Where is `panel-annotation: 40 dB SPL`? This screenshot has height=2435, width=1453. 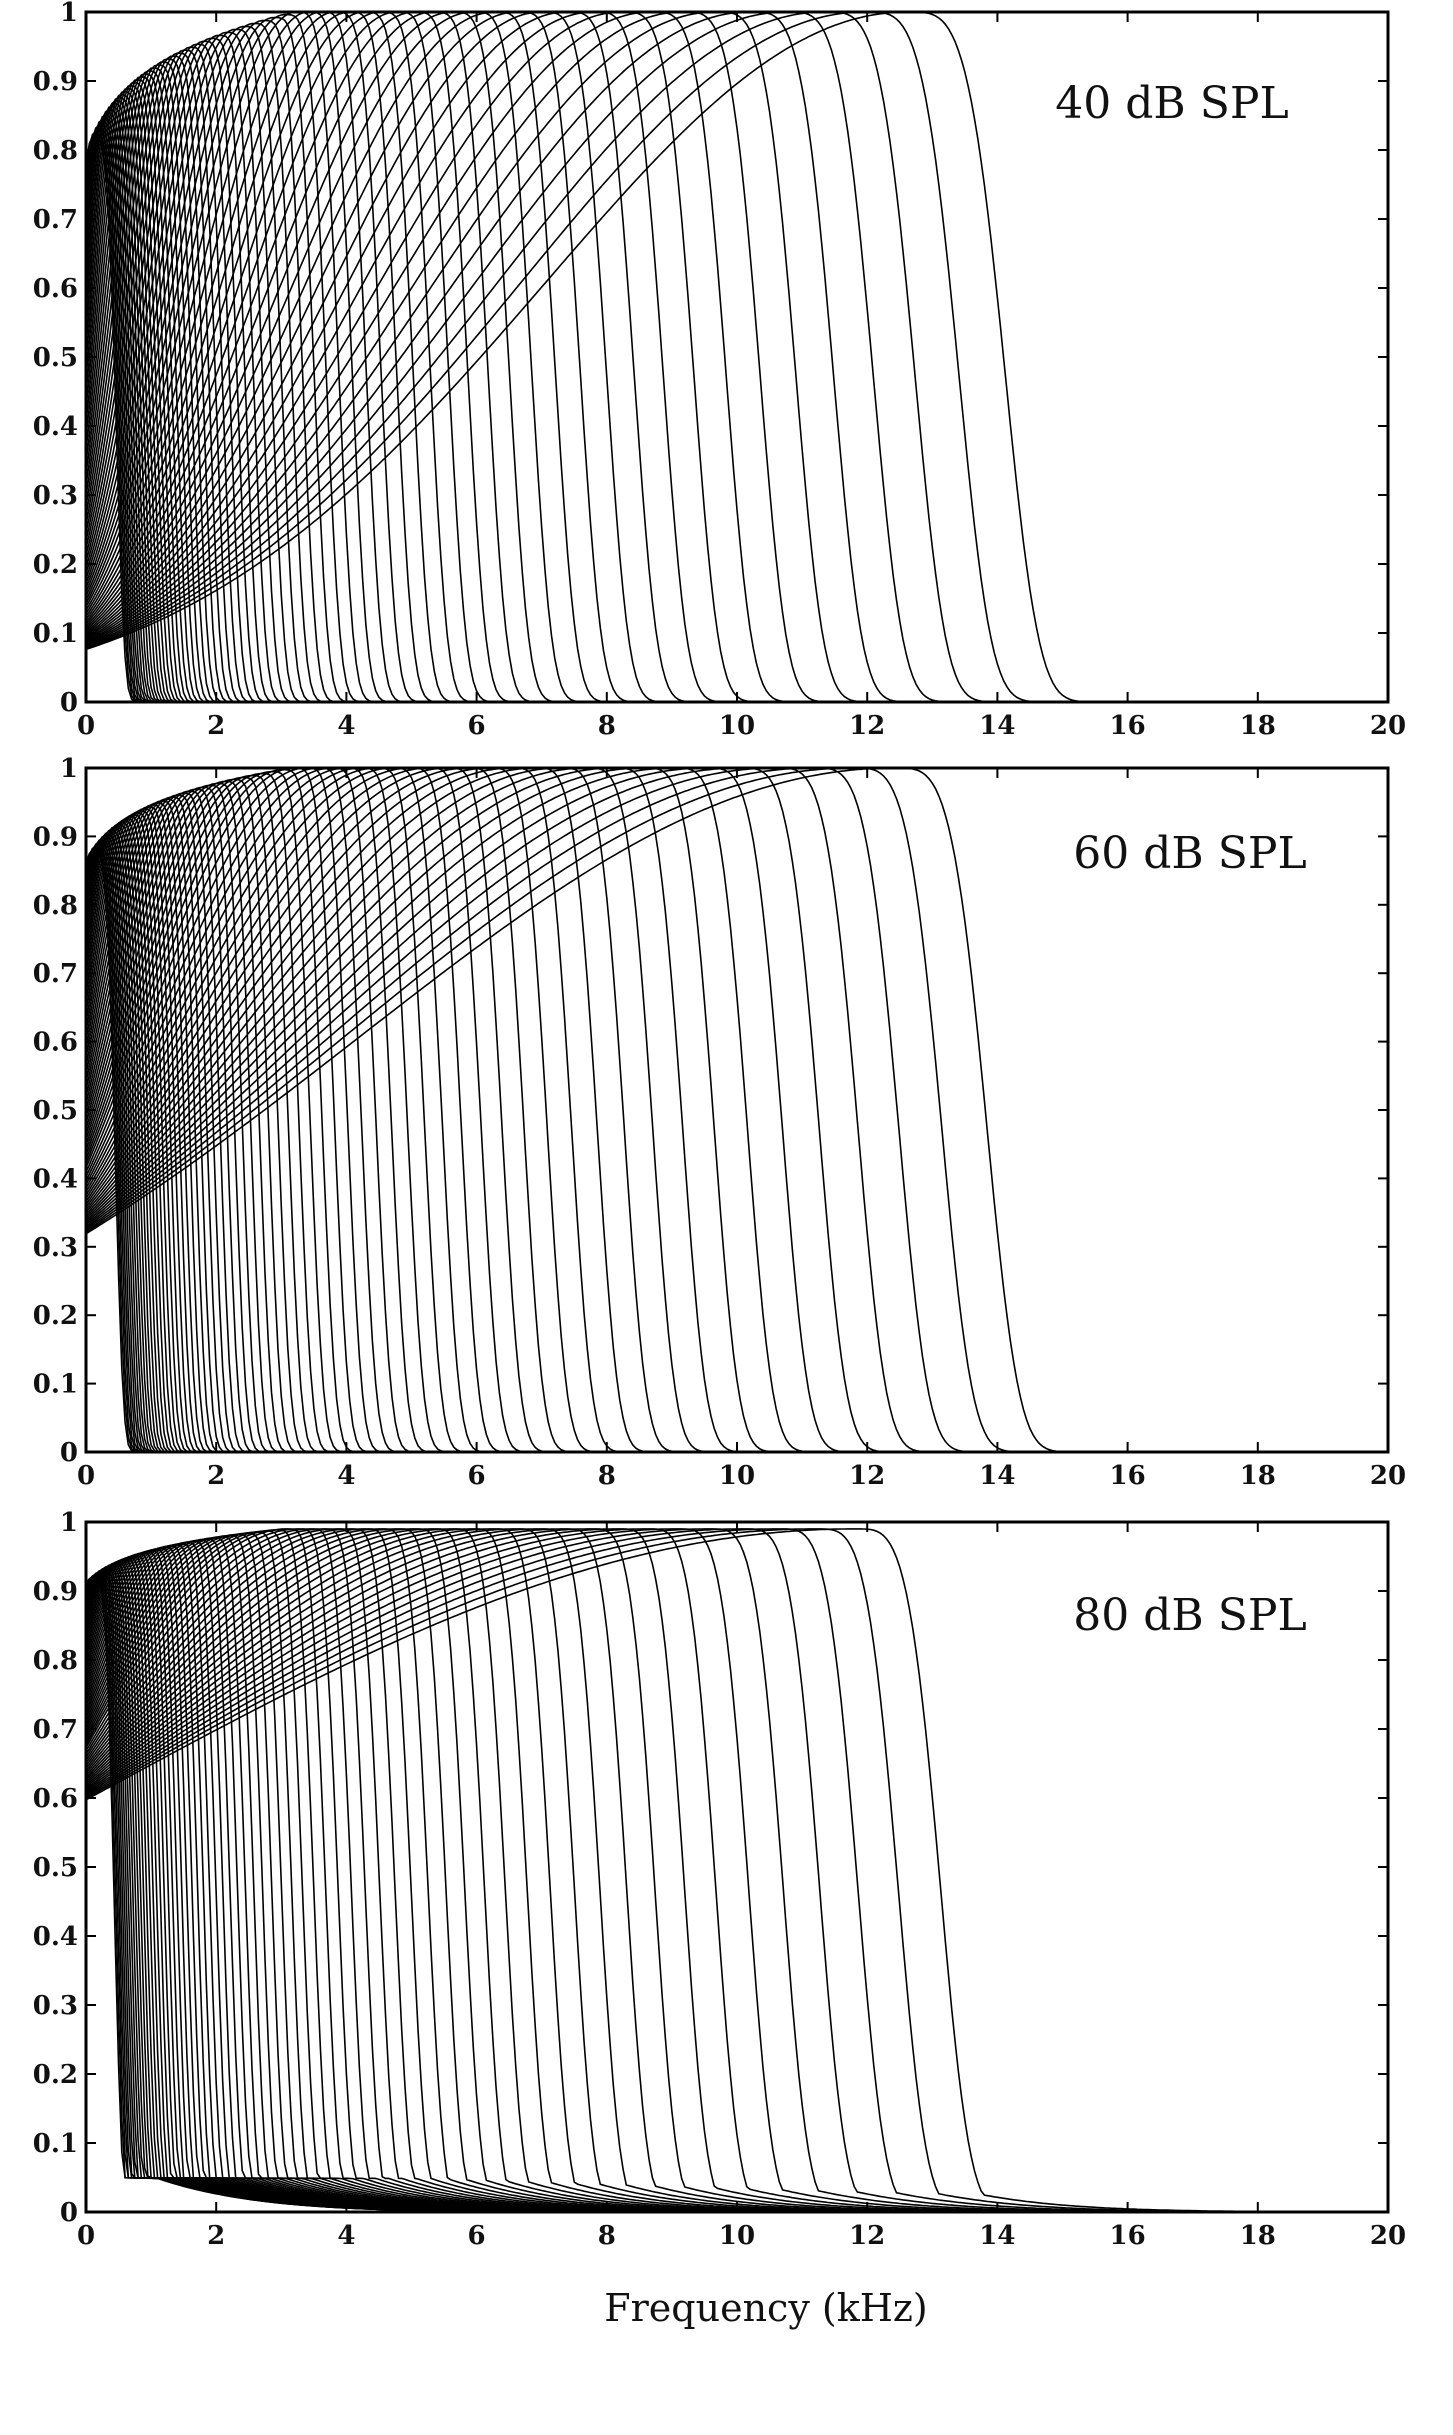 panel-annotation: 40 dB SPL is located at coordinates (1171, 103).